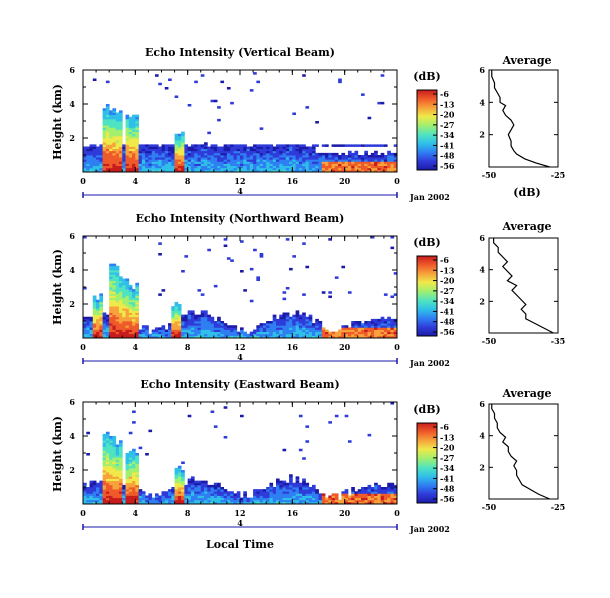 Image resolution: width=610 pixels, height=598 pixels. I want to click on colorbar-gradient, so click(427, 296).